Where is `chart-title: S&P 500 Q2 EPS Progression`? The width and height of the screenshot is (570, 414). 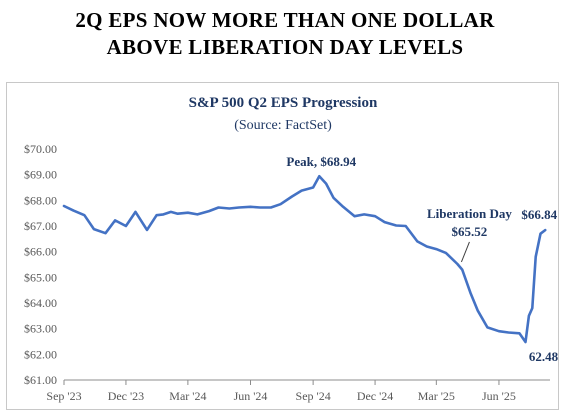 chart-title: S&P 500 Q2 EPS Progression is located at coordinates (283, 103).